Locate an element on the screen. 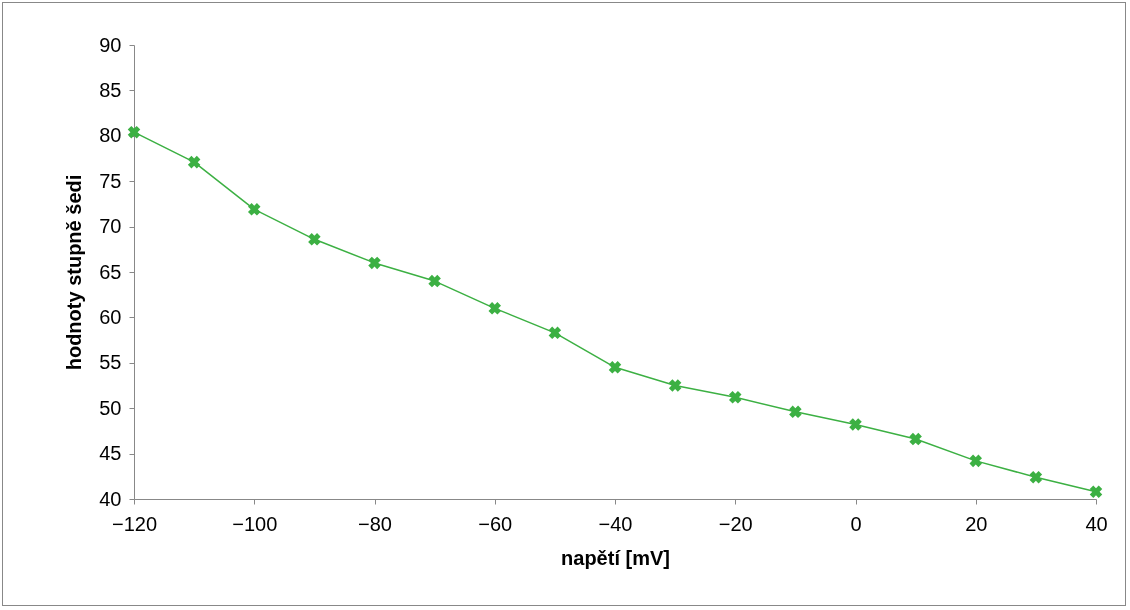 Image resolution: width=1130 pixels, height=610 pixels. y-tick-label: 50 is located at coordinates (110, 407).